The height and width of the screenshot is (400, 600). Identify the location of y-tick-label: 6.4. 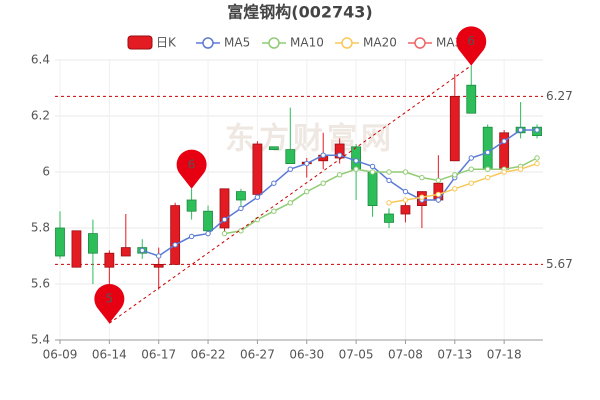
(40, 60).